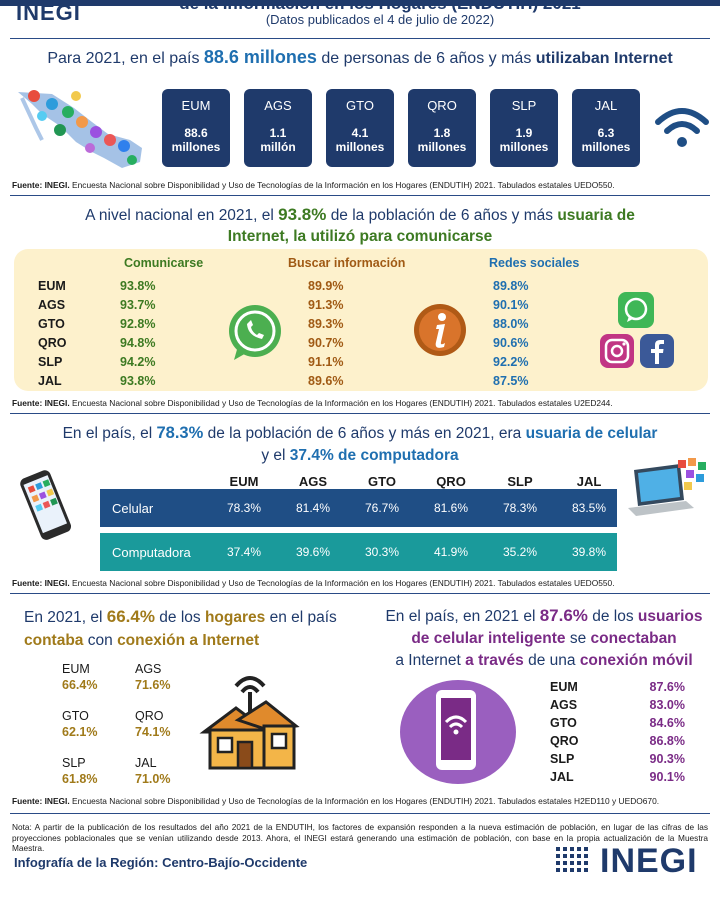  I want to click on col-header-redes: Redes sociales, so click(534, 263).